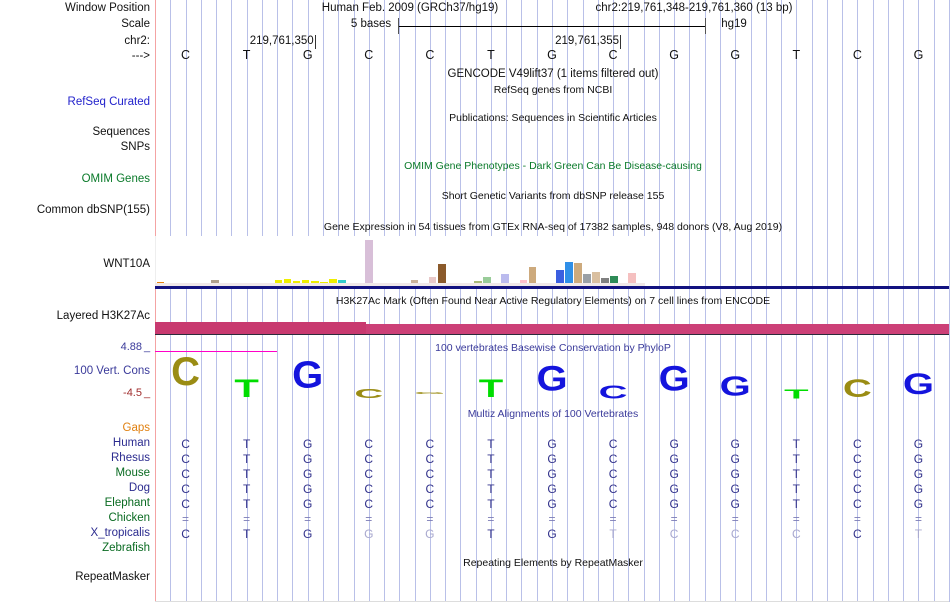 The height and width of the screenshot is (602, 950). Describe the element at coordinates (260, 328) in the screenshot. I see `h3k27ac-signal-left` at that location.